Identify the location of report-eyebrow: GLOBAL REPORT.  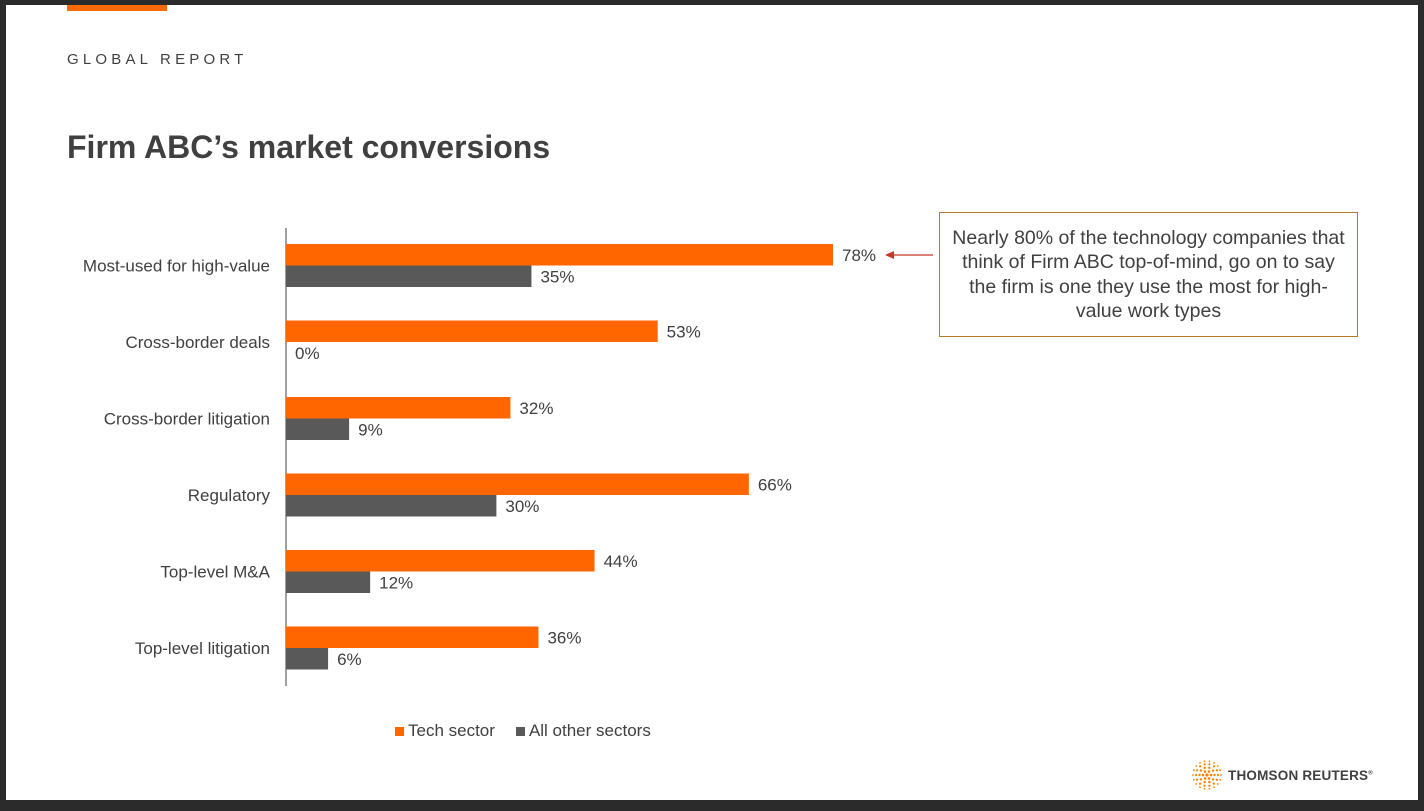
(157, 59).